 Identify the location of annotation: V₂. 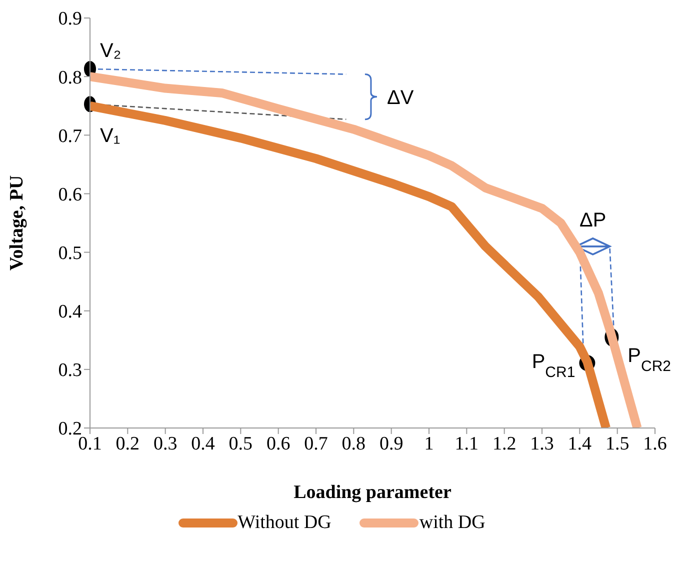
(111, 51).